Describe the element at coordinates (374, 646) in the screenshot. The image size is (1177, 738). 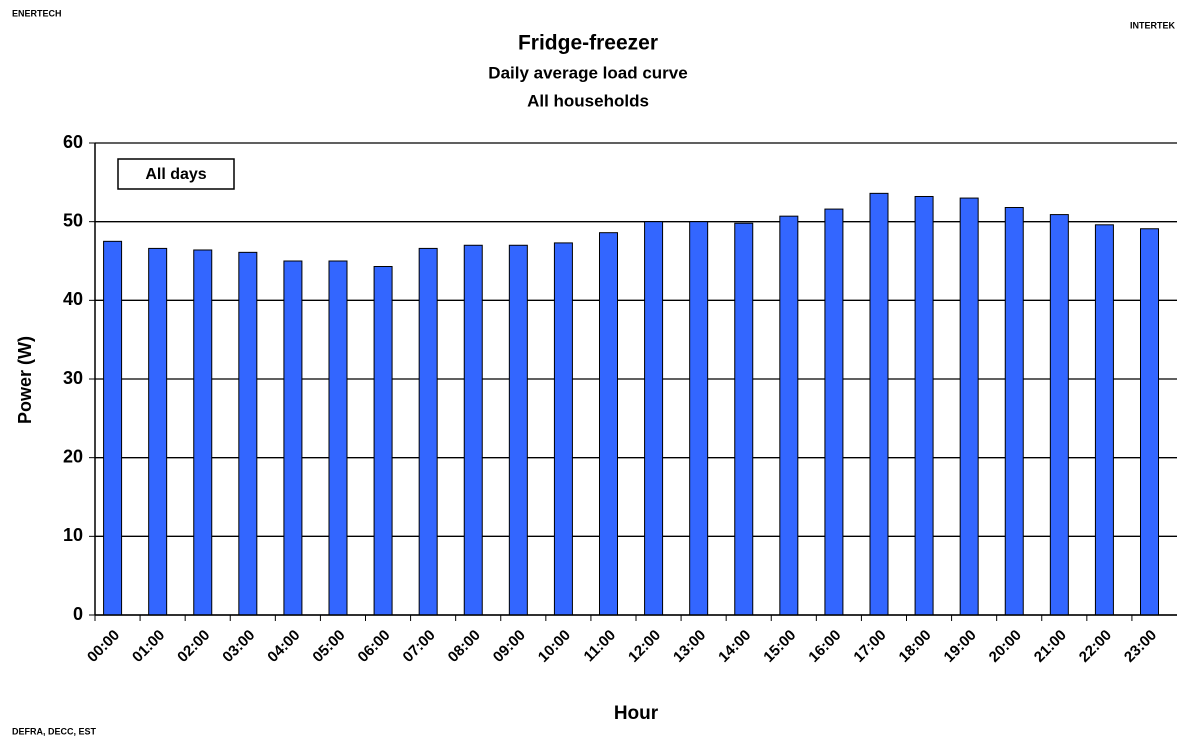
I see `x-tick-label: 06:00` at that location.